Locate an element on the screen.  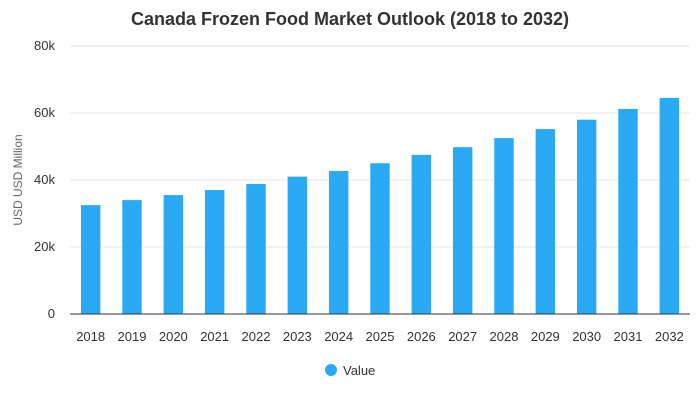
bar-2025 is located at coordinates (380, 238).